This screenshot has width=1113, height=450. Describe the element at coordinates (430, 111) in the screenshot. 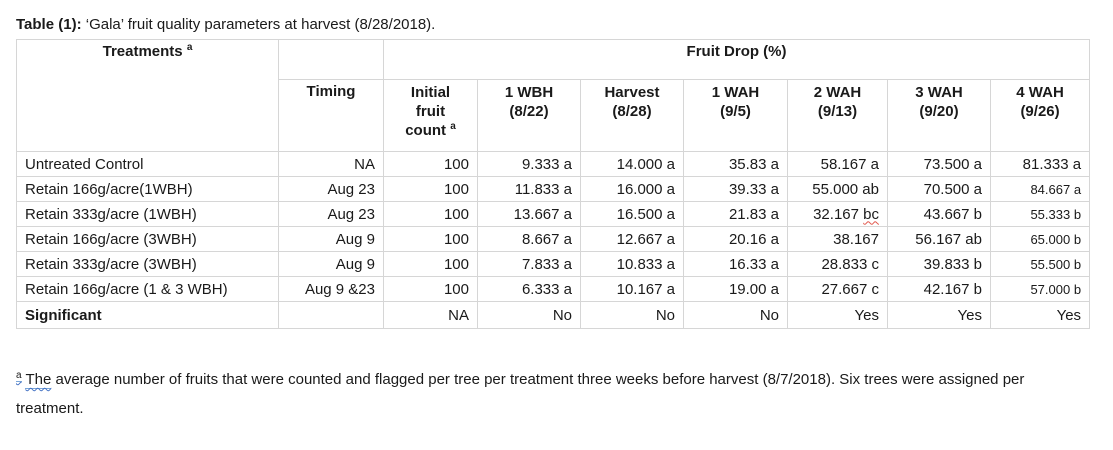

I see `header-initial-line2: fruit` at that location.